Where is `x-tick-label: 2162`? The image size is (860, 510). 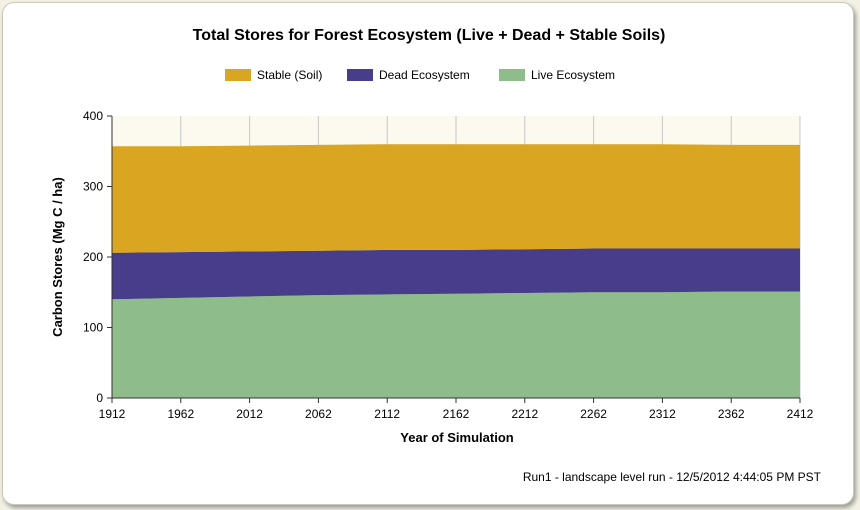
x-tick-label: 2162 is located at coordinates (456, 414).